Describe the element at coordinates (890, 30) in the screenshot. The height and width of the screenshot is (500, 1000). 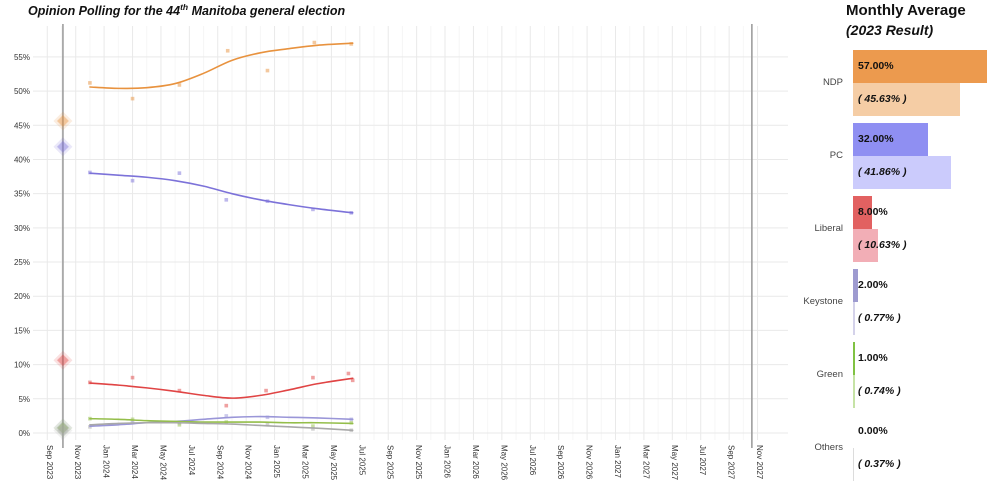
I see `panel-subtitle: (2023 Result)` at that location.